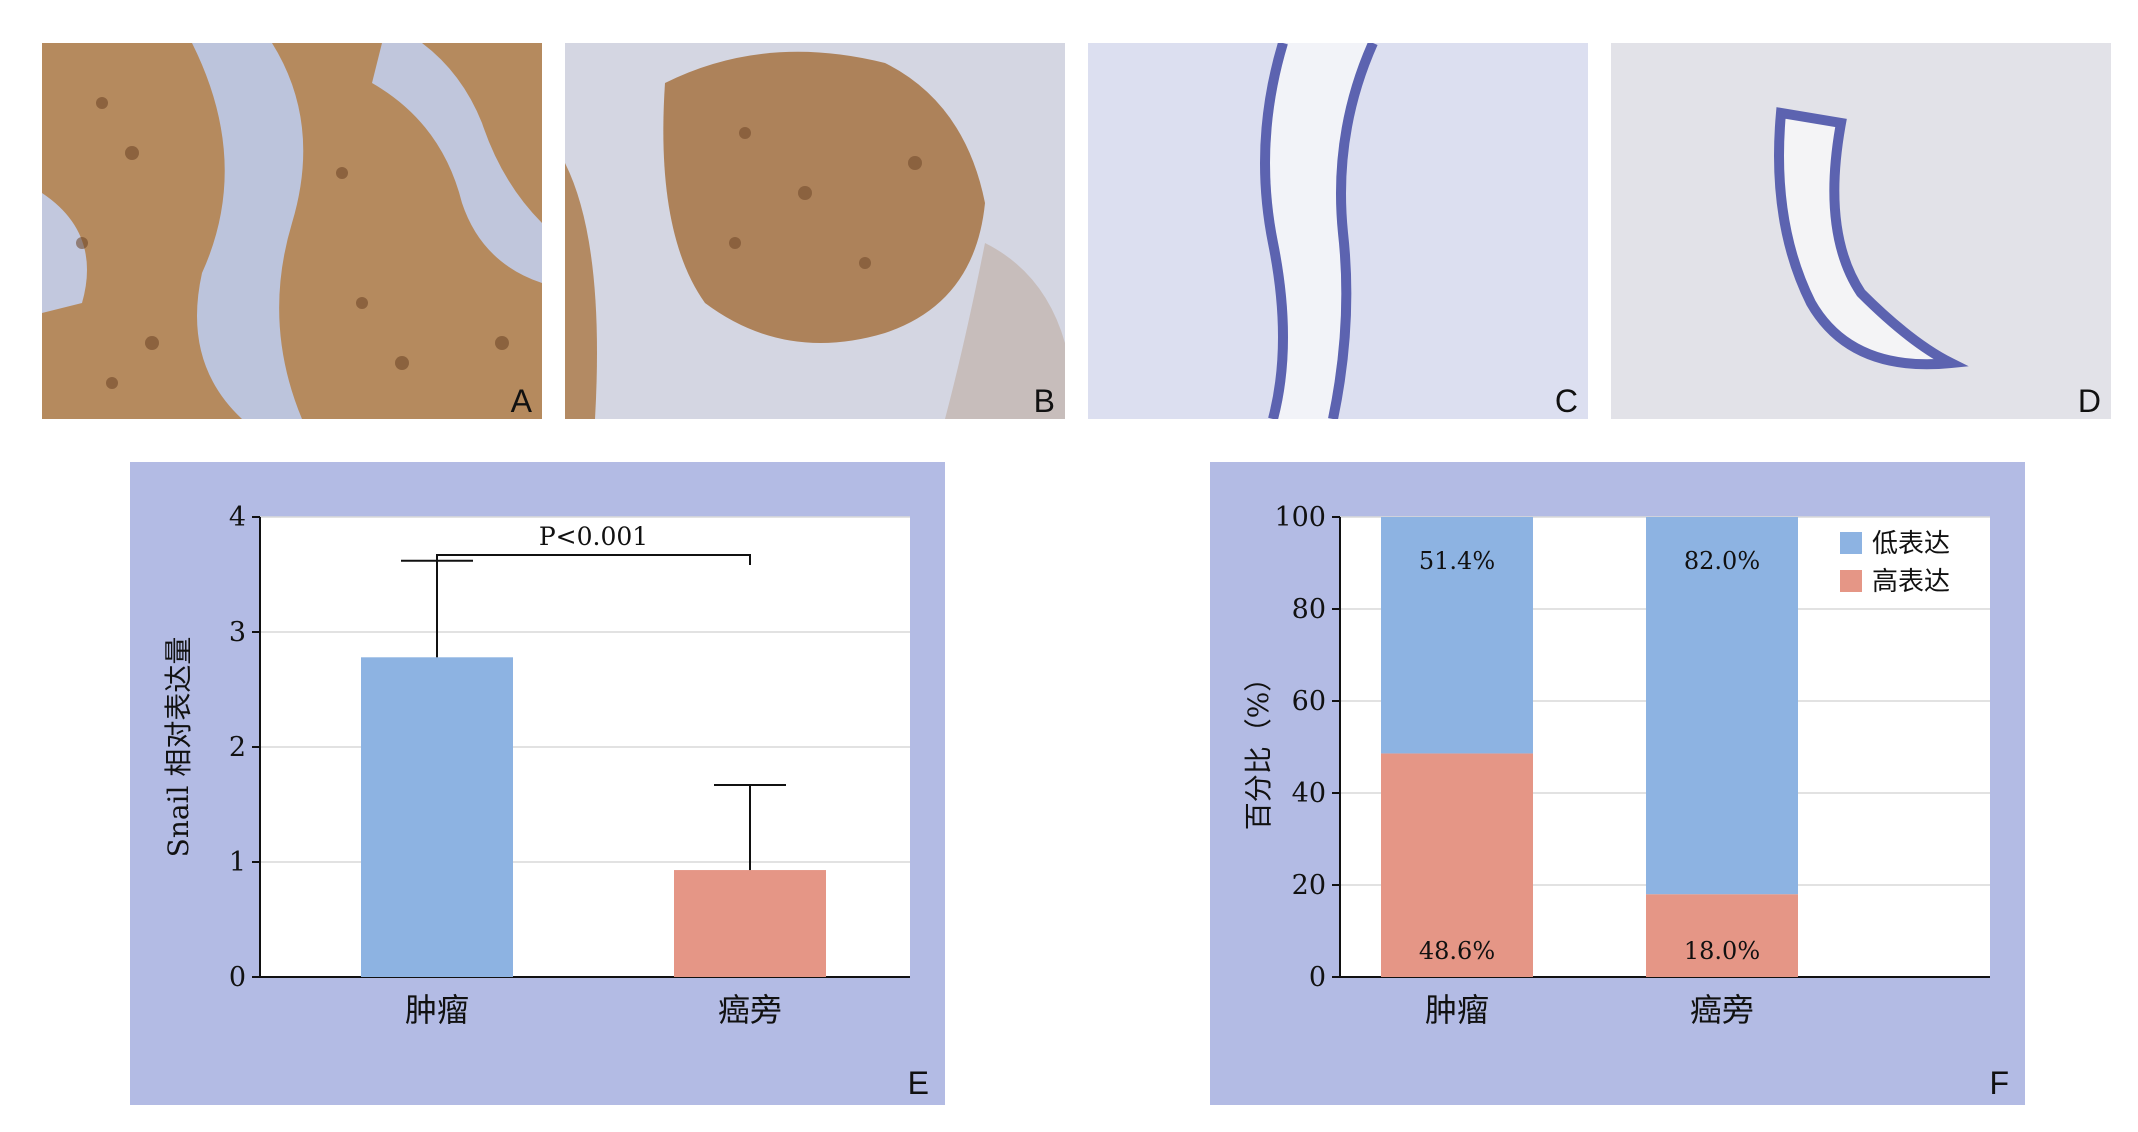 Image resolution: width=2138 pixels, height=1132 pixels. What do you see at coordinates (237, 747) in the screenshot?
I see `y-tick-label: 2` at bounding box center [237, 747].